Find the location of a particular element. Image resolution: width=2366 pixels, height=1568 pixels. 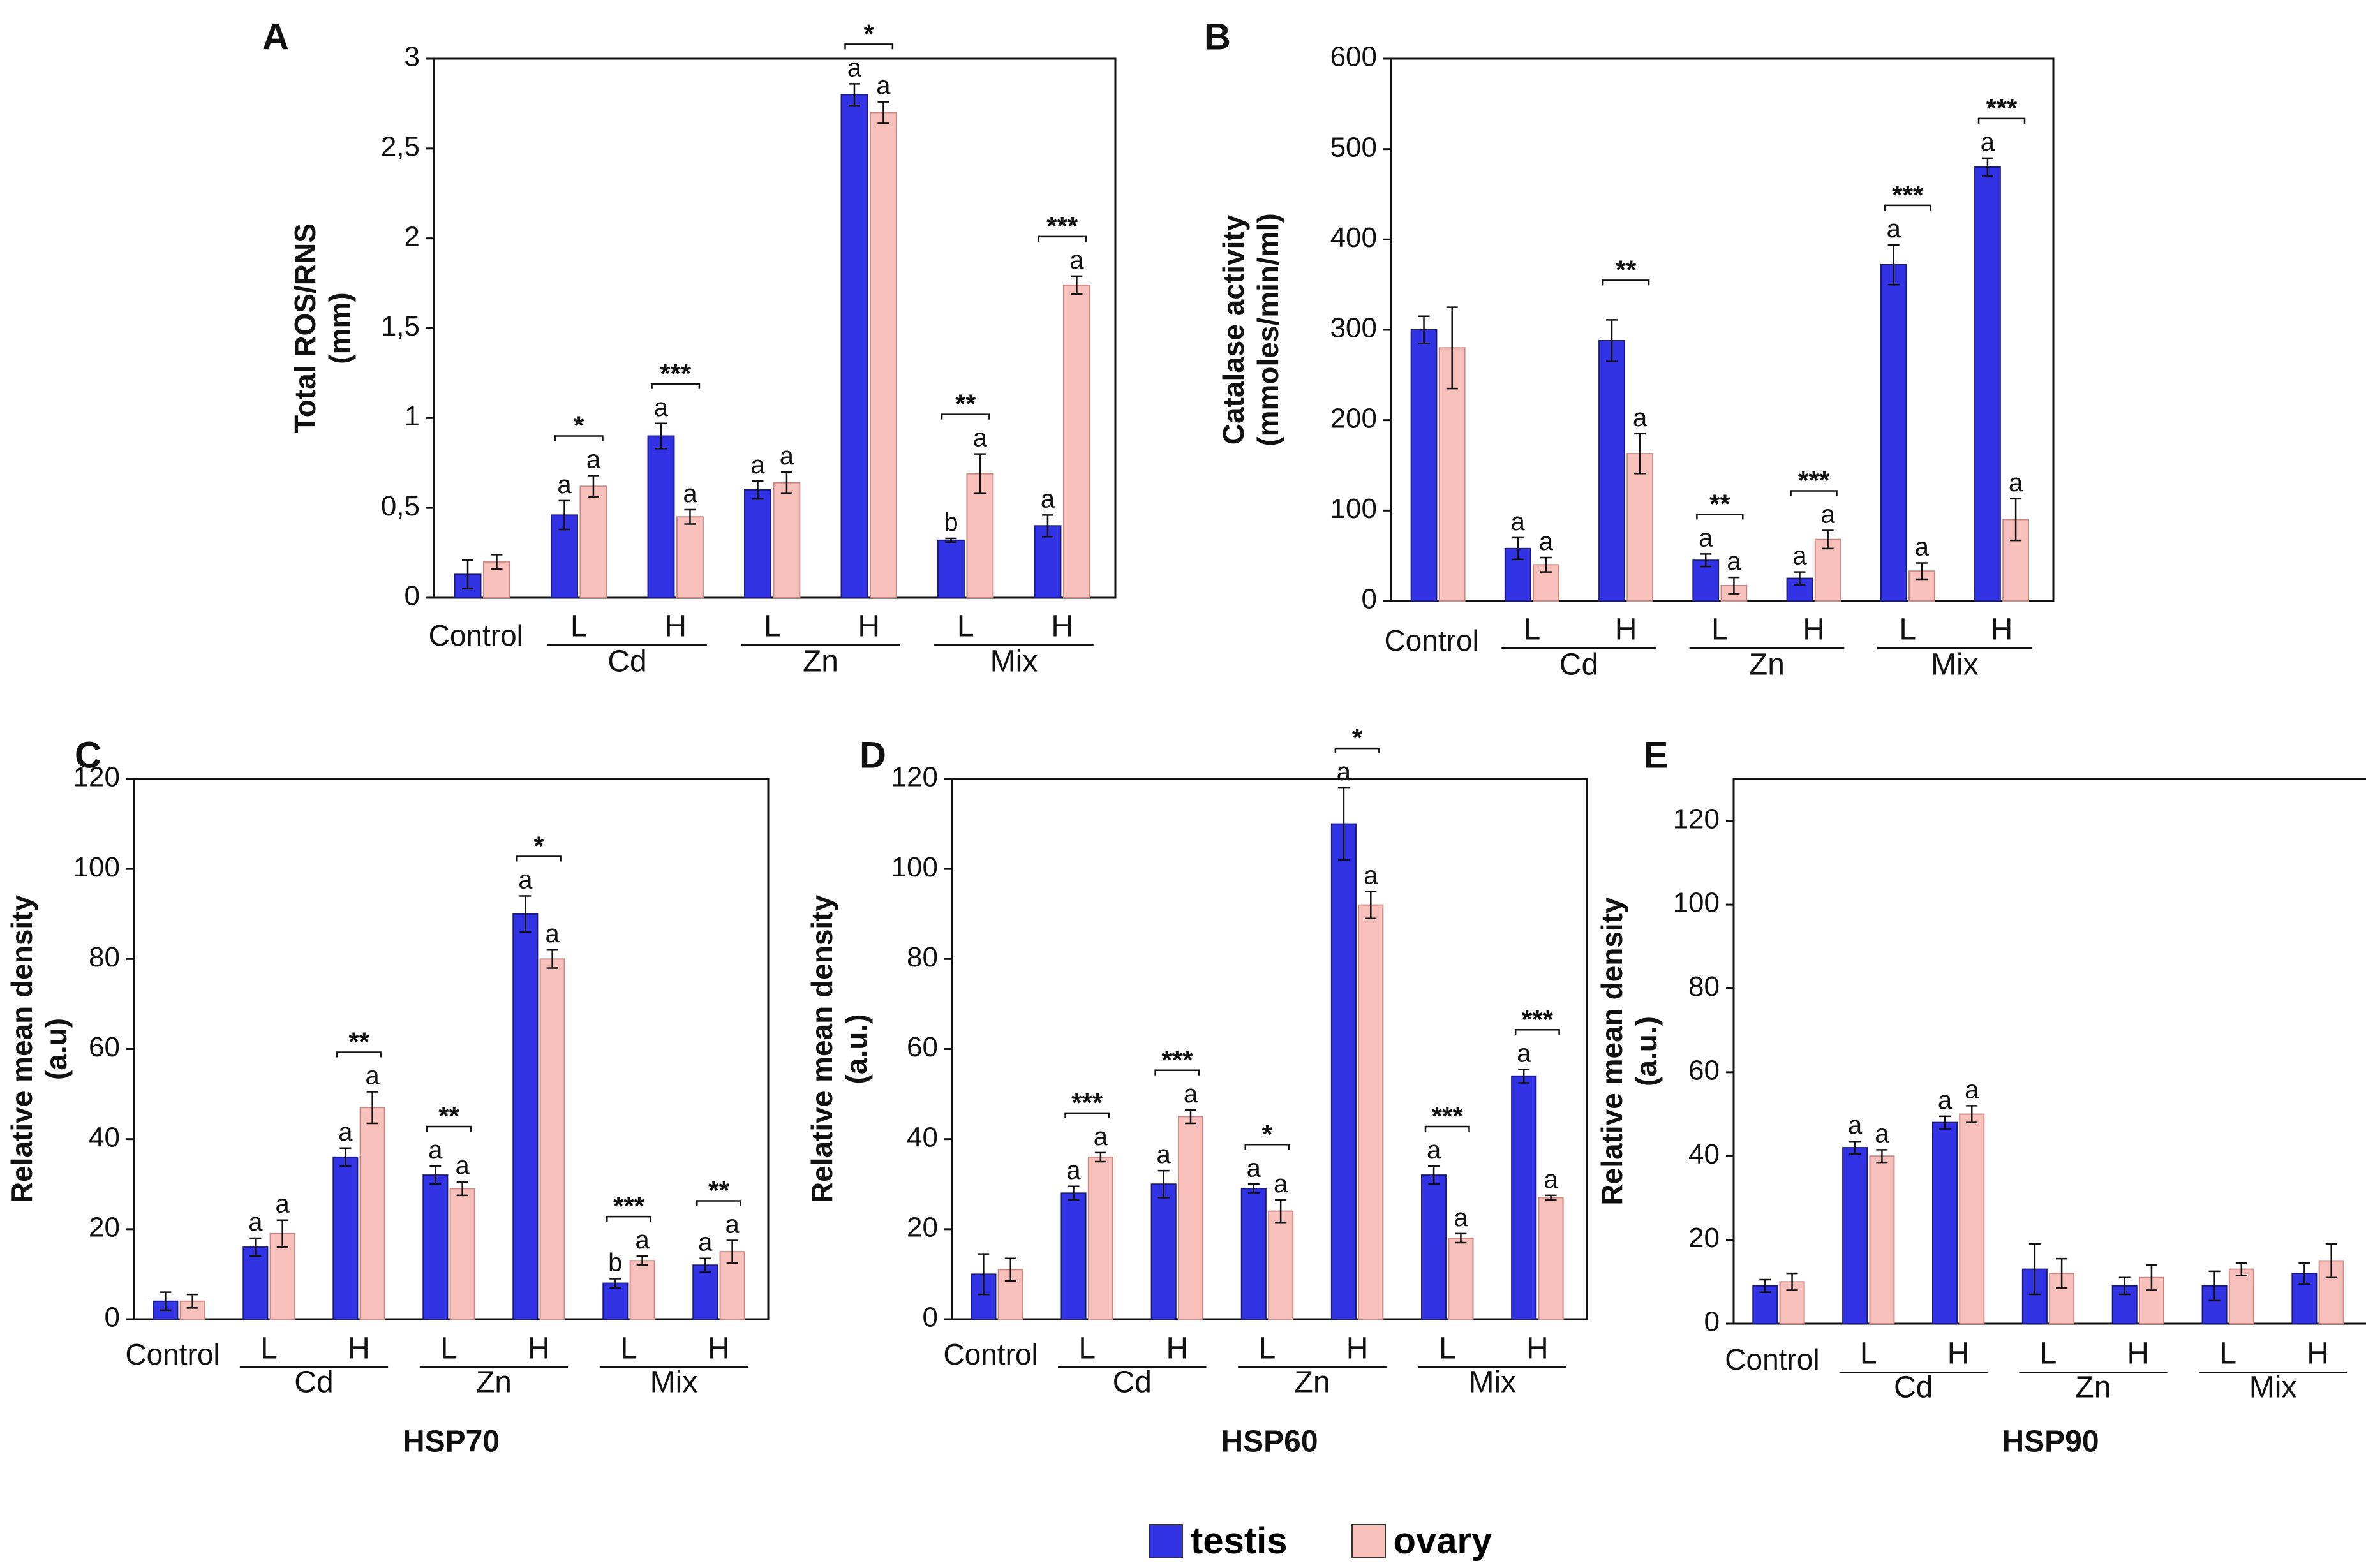

y-axis-label: Total ROS/RNS(mm) is located at coordinates (322, 328).